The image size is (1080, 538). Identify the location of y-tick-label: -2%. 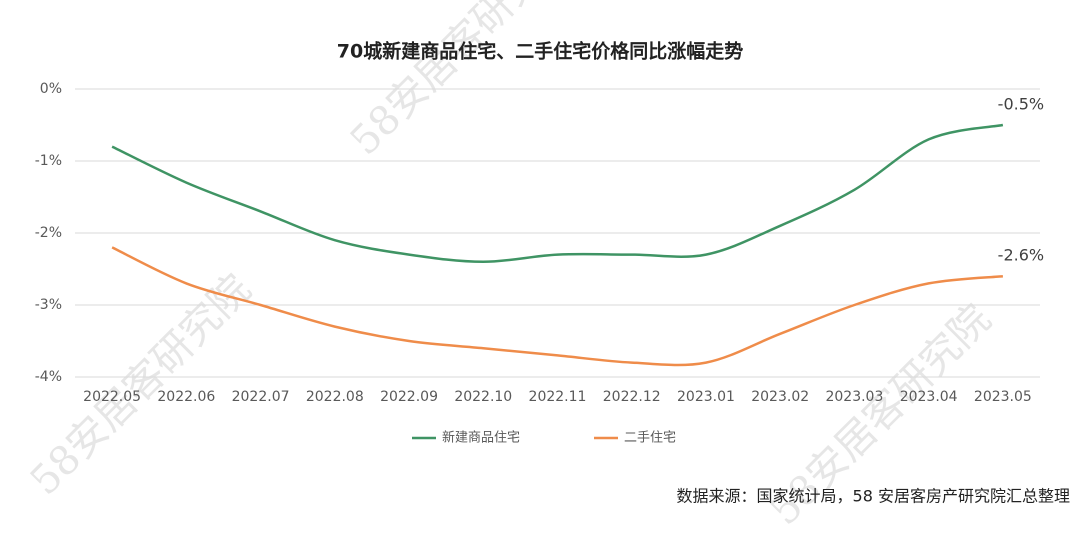
(48, 233).